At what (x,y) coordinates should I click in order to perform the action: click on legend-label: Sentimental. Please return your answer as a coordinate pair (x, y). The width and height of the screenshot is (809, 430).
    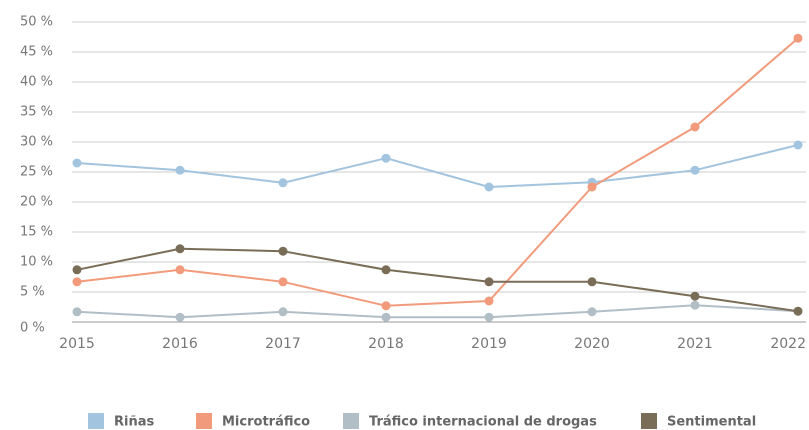
    Looking at the image, I should click on (711, 422).